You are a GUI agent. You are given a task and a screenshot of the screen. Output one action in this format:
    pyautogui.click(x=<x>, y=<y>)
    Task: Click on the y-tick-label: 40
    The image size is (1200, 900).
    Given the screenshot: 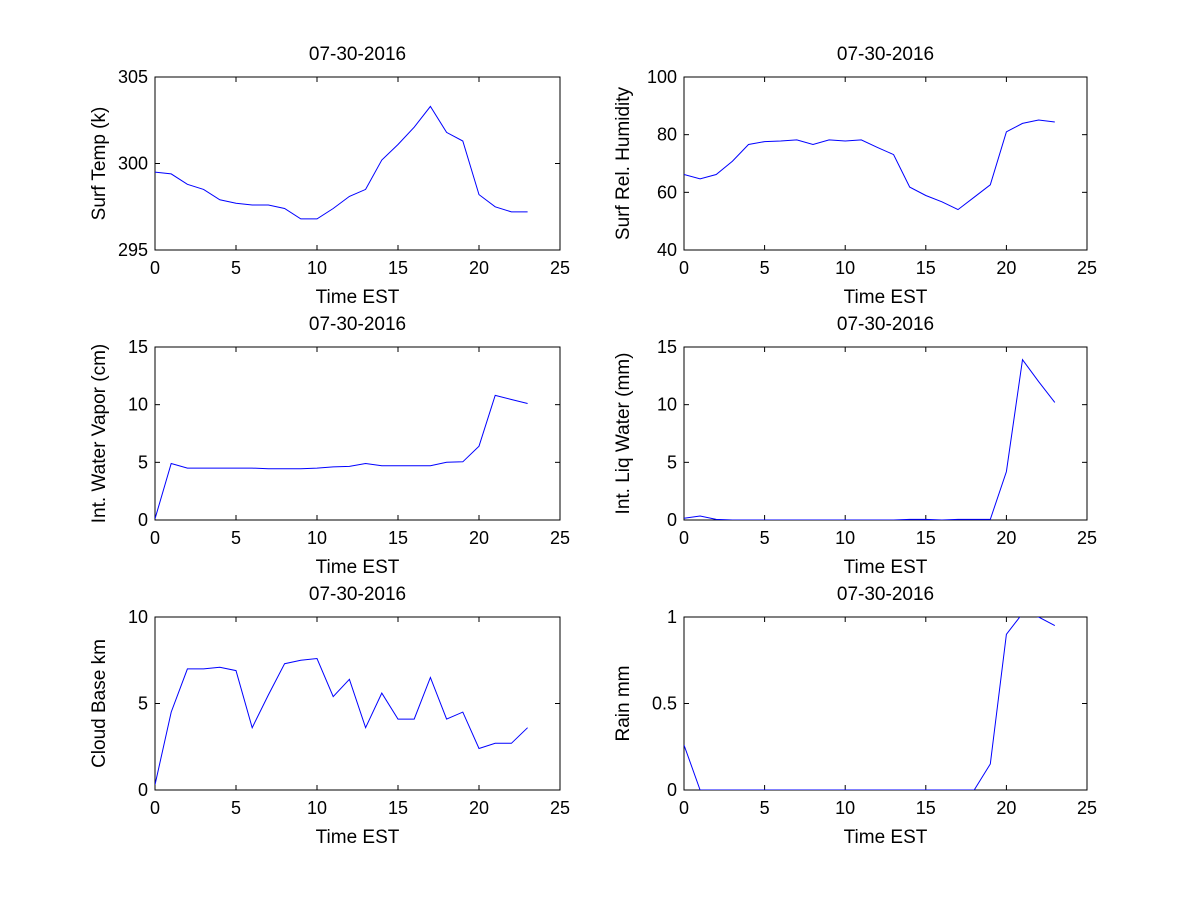 What is the action you would take?
    pyautogui.click(x=667, y=250)
    